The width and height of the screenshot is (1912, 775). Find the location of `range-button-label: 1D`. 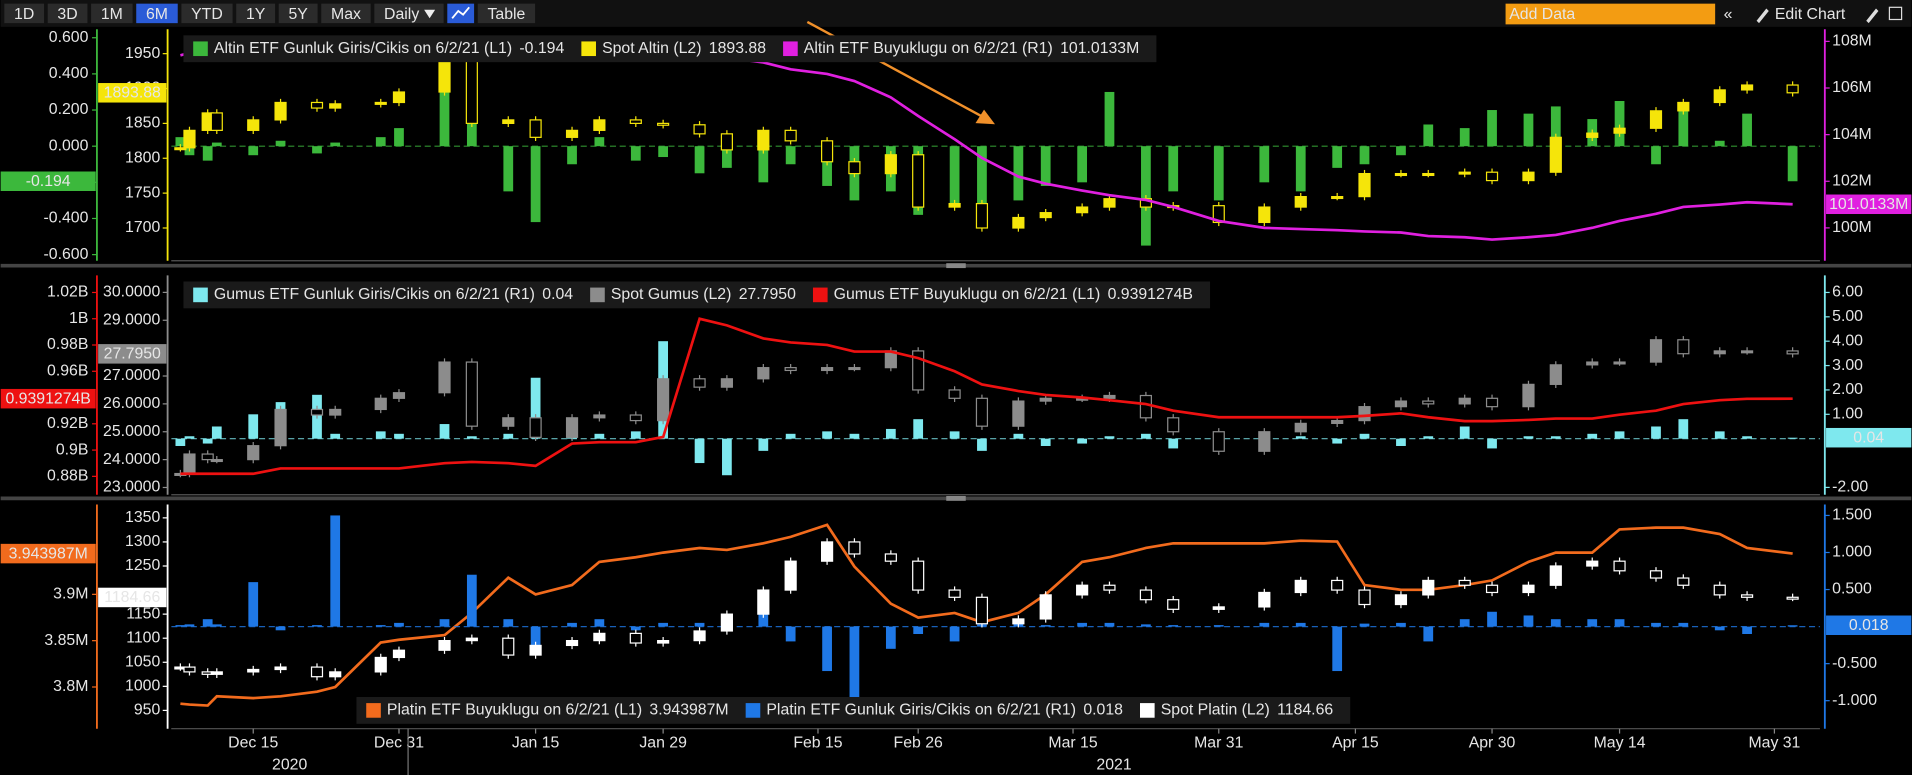

range-button-label: 1D is located at coordinates (24, 14).